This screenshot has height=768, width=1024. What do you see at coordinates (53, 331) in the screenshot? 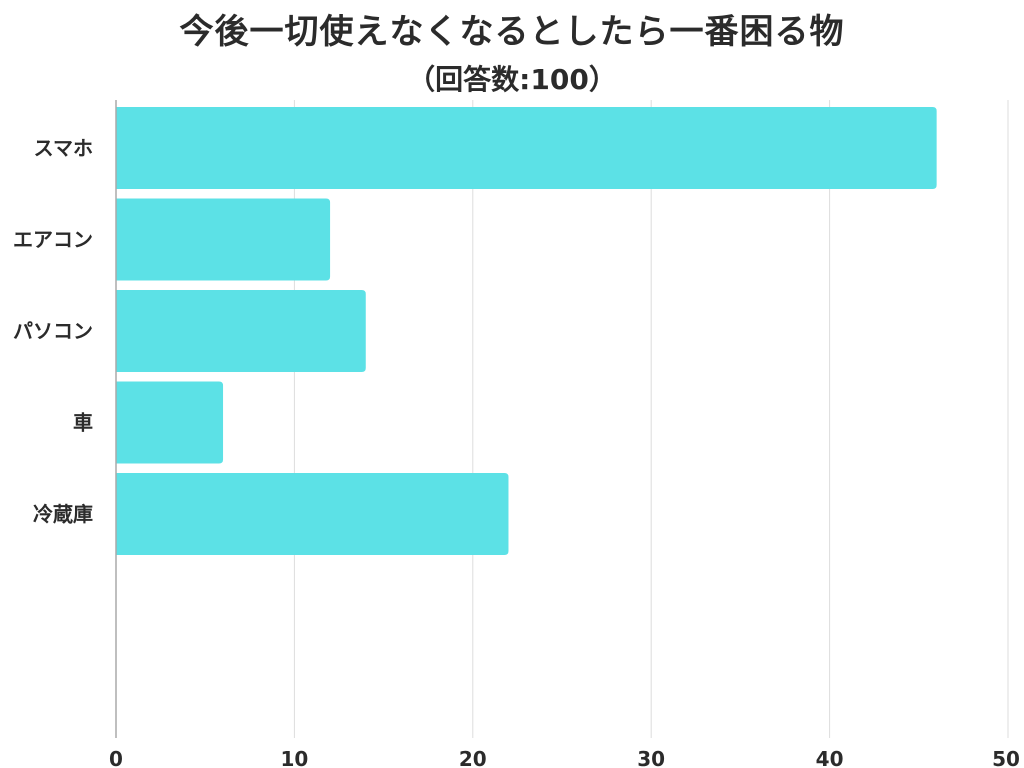
I see `category-label: パソコン` at bounding box center [53, 331].